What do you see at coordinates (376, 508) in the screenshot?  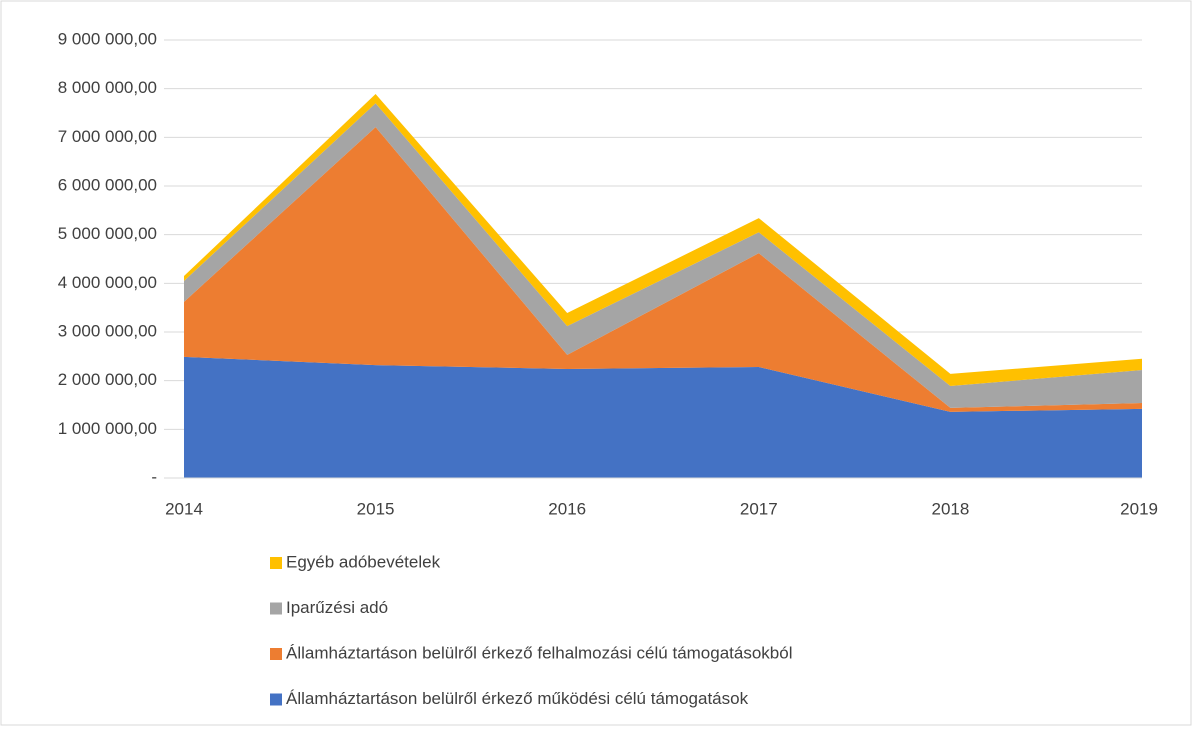 I see `x-tick-label: 2015` at bounding box center [376, 508].